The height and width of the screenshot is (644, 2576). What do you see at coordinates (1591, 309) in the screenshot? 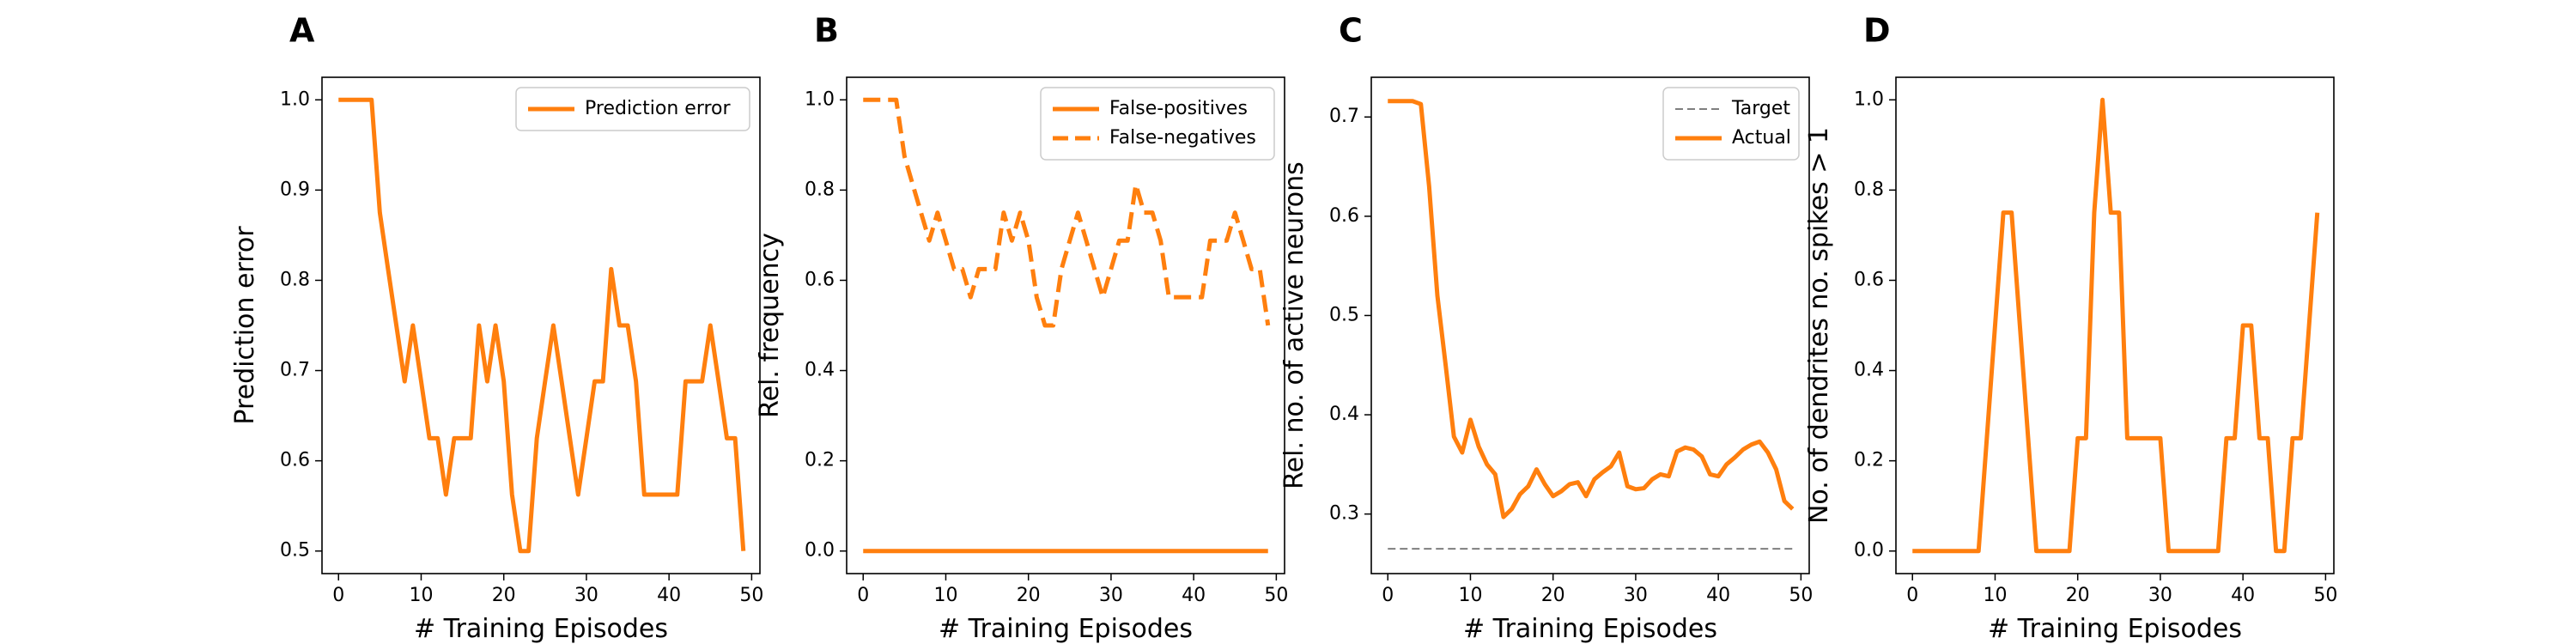
I see `series-line-actual` at bounding box center [1591, 309].